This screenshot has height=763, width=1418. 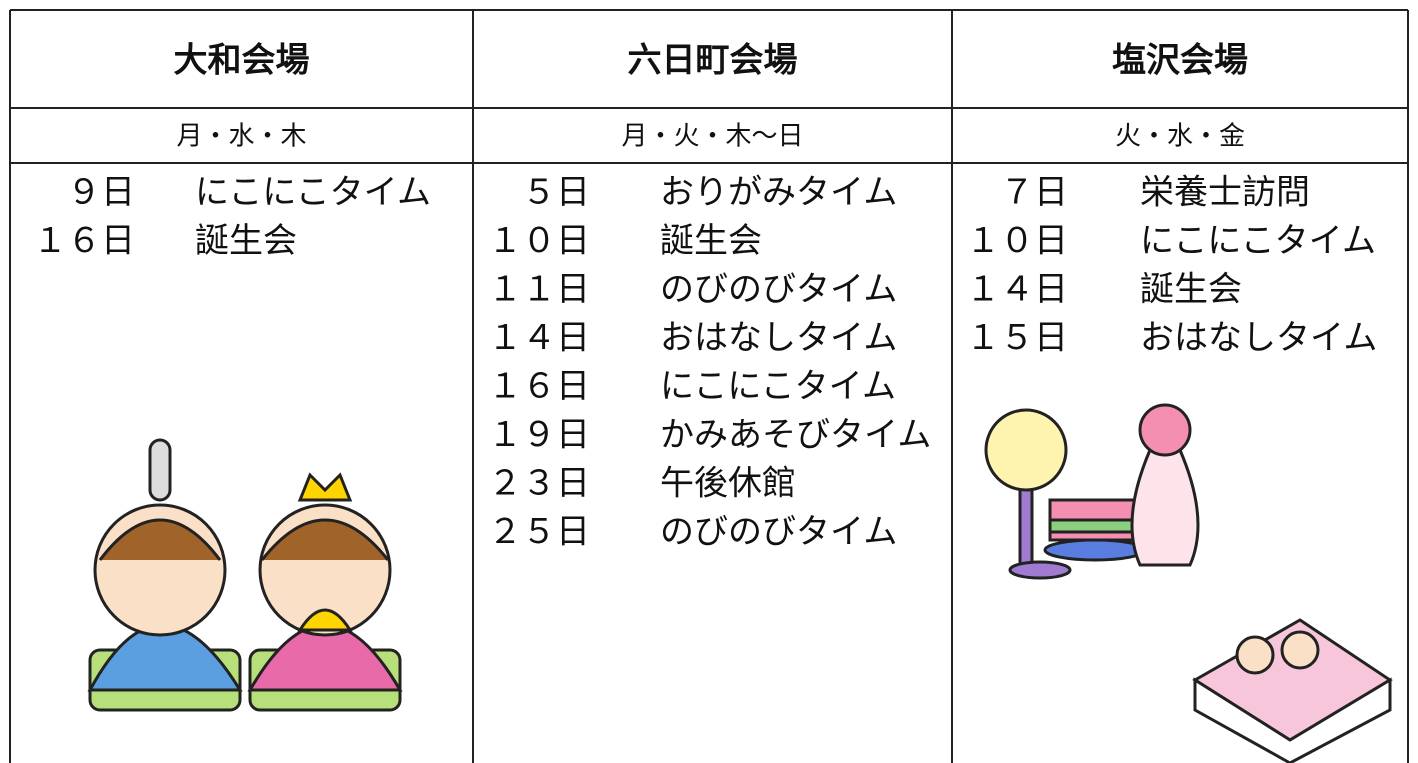 I want to click on venue-days: 月・水・木, so click(x=241, y=137).